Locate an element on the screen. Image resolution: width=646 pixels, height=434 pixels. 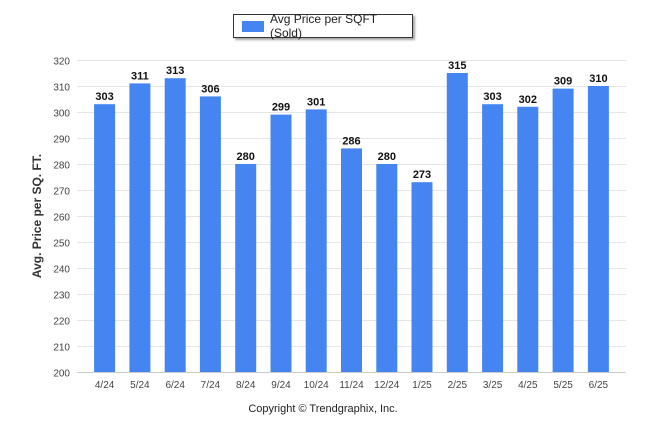
data-label: 313 is located at coordinates (175, 71).